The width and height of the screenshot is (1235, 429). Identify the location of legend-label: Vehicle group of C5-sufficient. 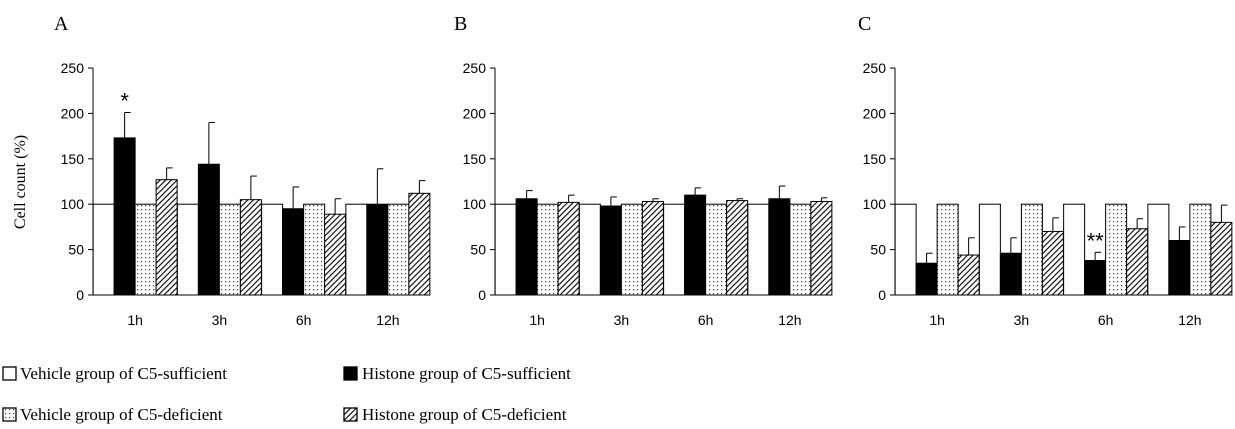
(123, 373).